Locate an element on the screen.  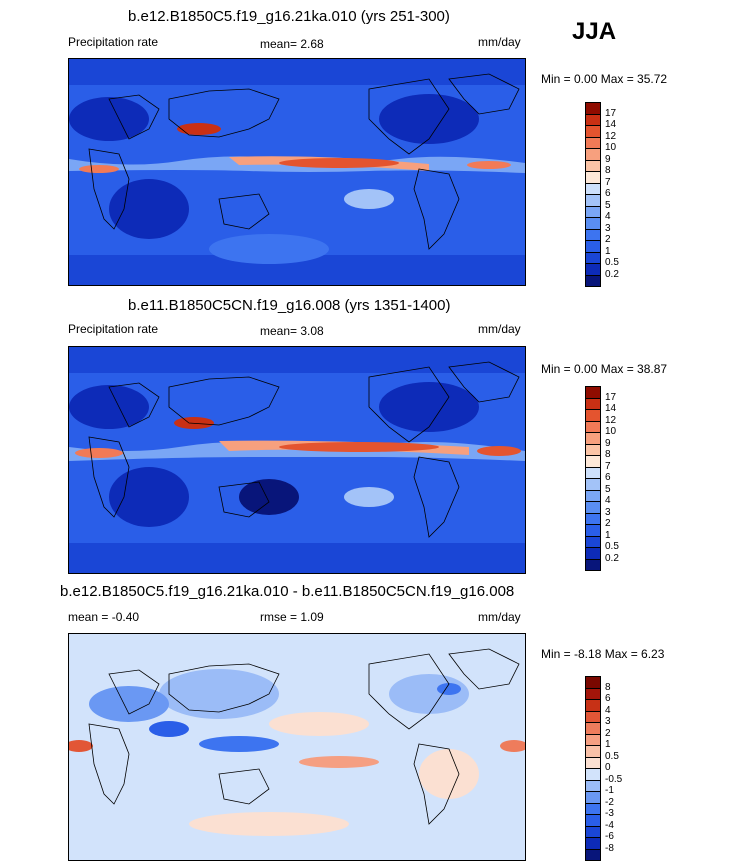
panel-2-colorbar-label: 4 is located at coordinates (608, 500).